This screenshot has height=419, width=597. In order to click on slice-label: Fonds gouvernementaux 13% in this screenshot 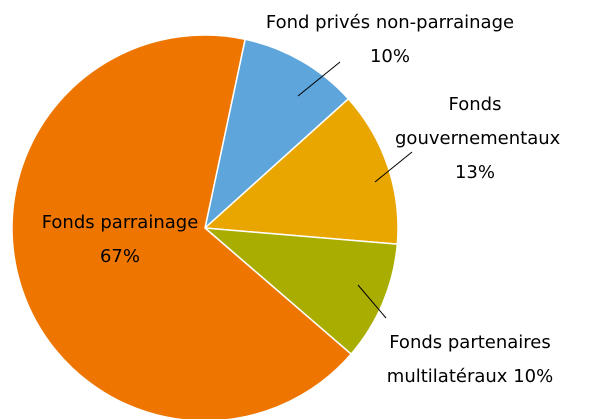, I will do `click(477, 139)`.